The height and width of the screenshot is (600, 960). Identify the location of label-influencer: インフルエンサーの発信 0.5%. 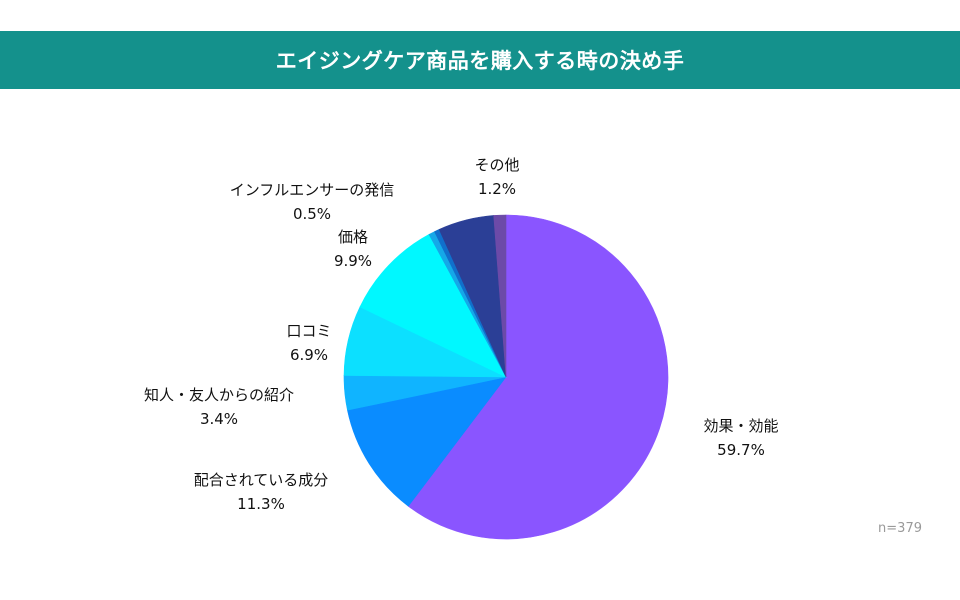
(312, 202).